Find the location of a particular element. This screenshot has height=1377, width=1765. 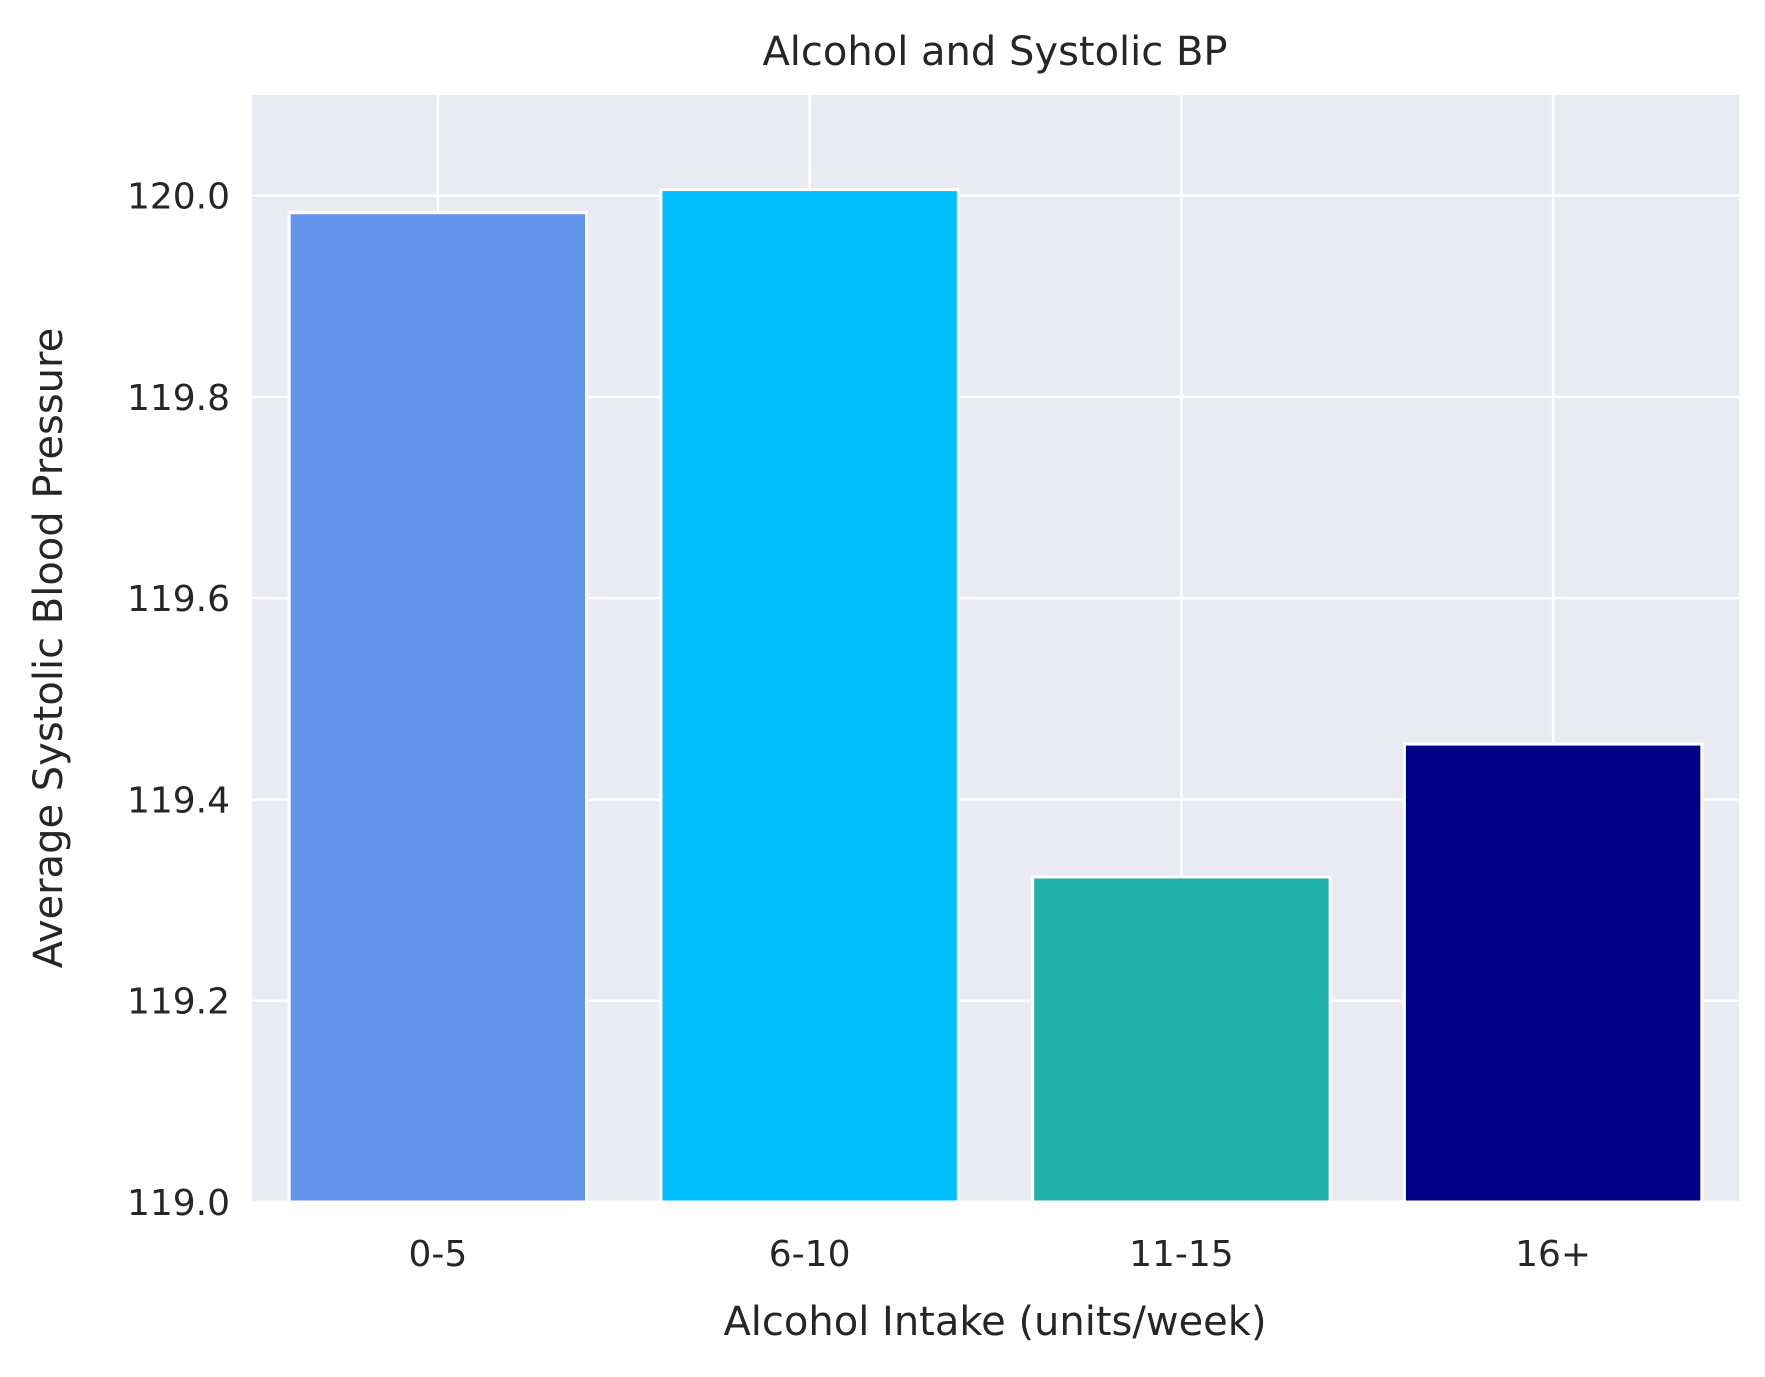

y-tick-label: 119.2 is located at coordinates (178, 1002).